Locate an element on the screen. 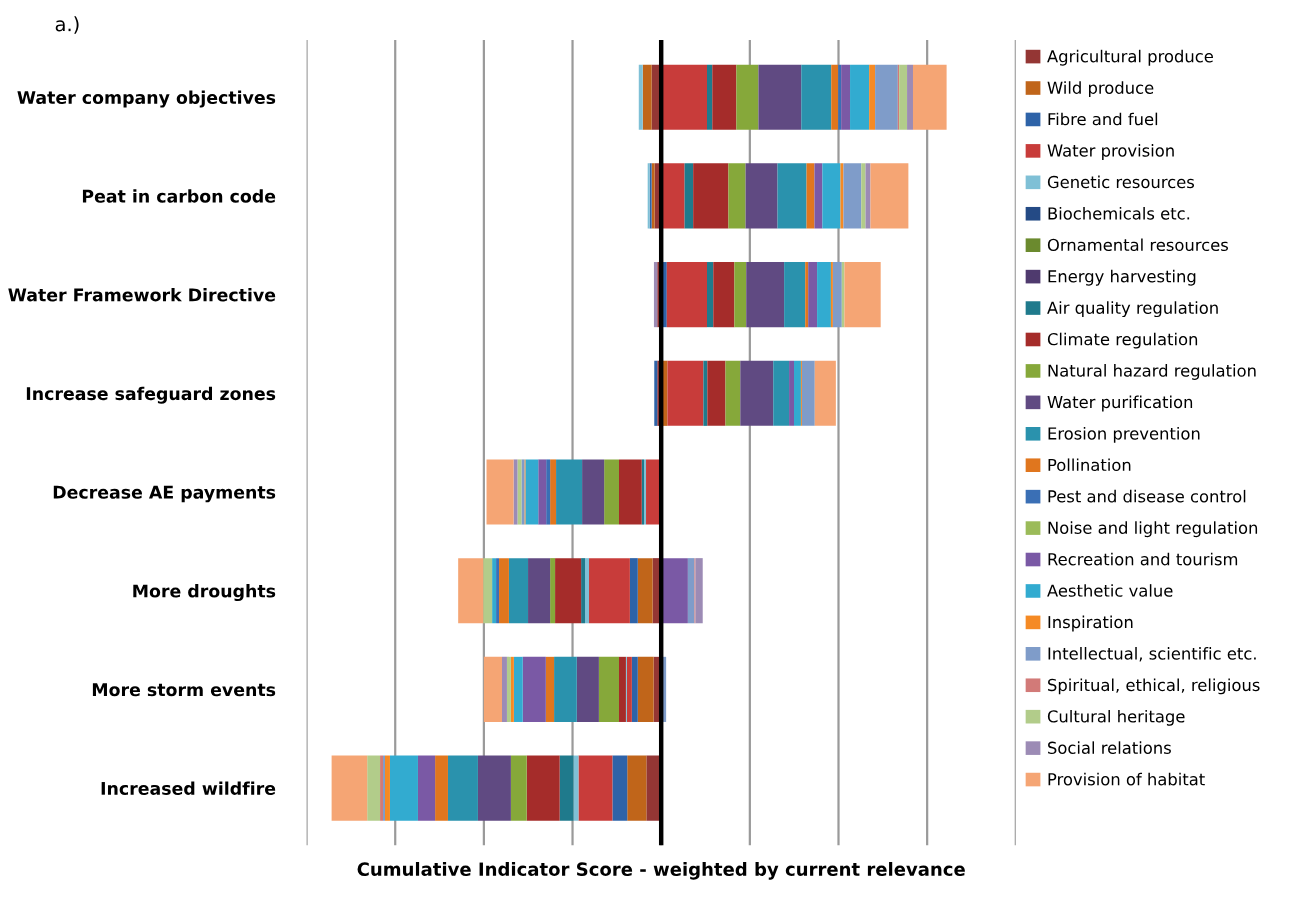 This screenshot has height=908, width=1299. legend-label: Genetic resources is located at coordinates (1121, 182).